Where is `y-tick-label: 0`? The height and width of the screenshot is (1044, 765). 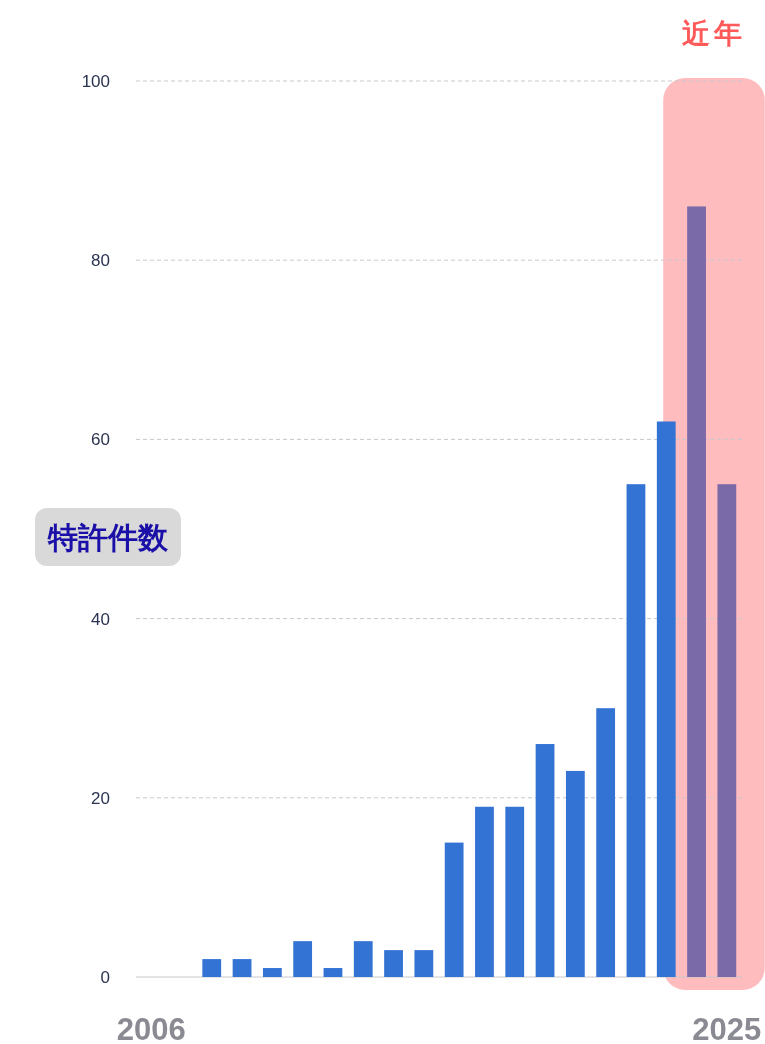
y-tick-label: 0 is located at coordinates (105, 977).